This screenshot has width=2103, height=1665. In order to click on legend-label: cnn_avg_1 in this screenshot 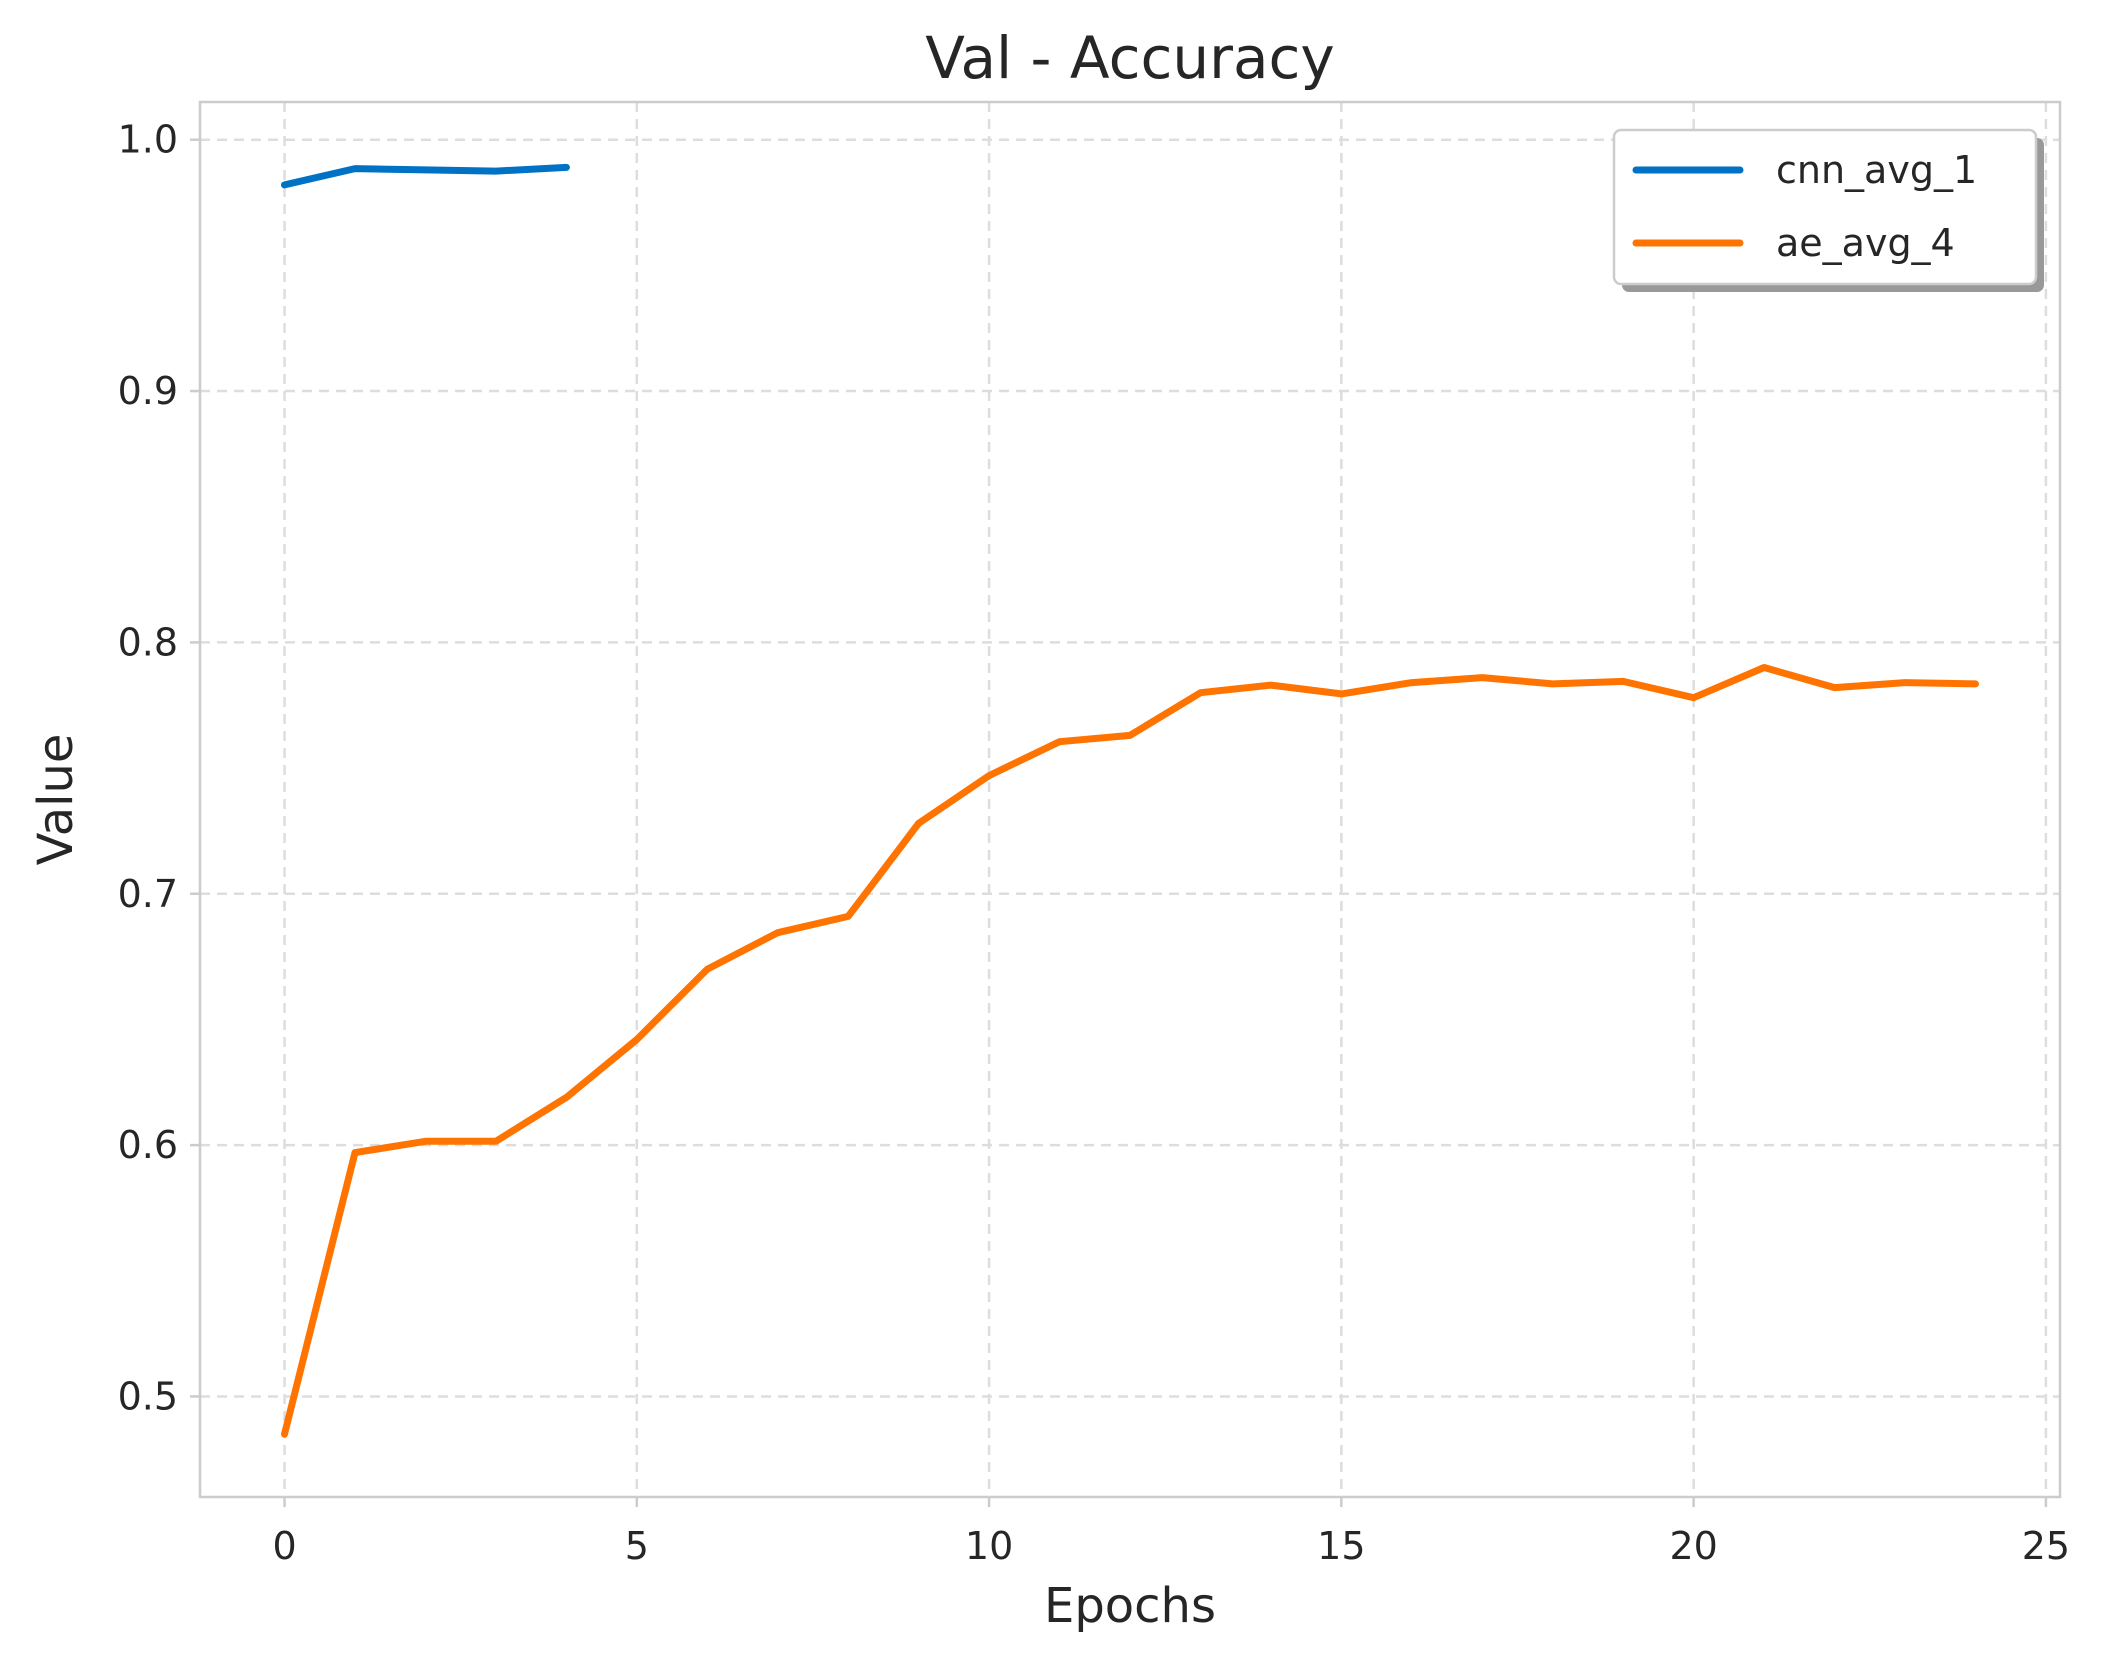, I will do `click(1876, 170)`.